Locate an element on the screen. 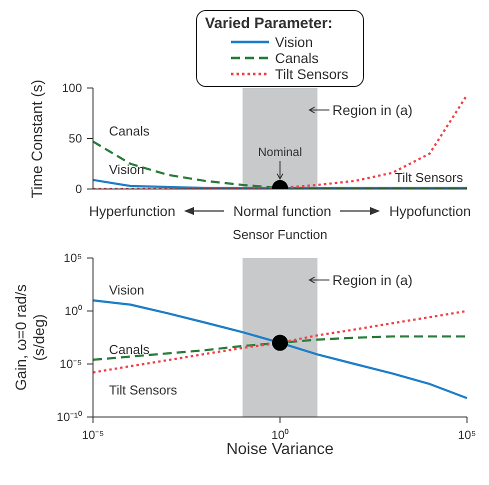 The width and height of the screenshot is (489, 485). legend-label: Canals is located at coordinates (297, 58).